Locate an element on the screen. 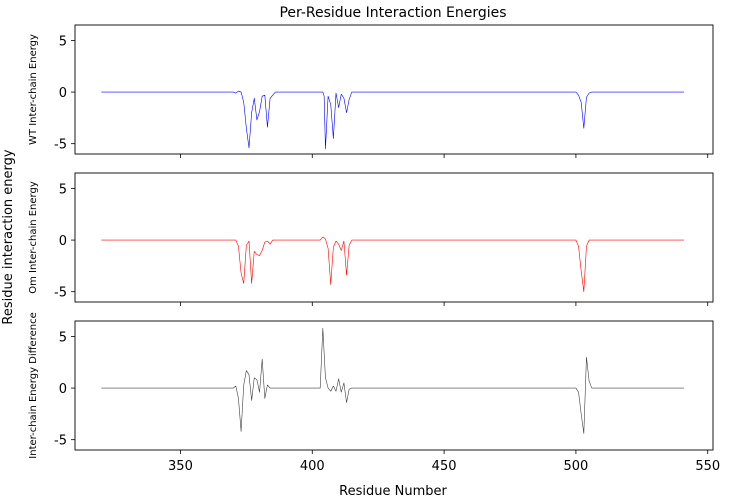 This screenshot has width=750, height=500. xtick-label: 550 is located at coordinates (707, 466).